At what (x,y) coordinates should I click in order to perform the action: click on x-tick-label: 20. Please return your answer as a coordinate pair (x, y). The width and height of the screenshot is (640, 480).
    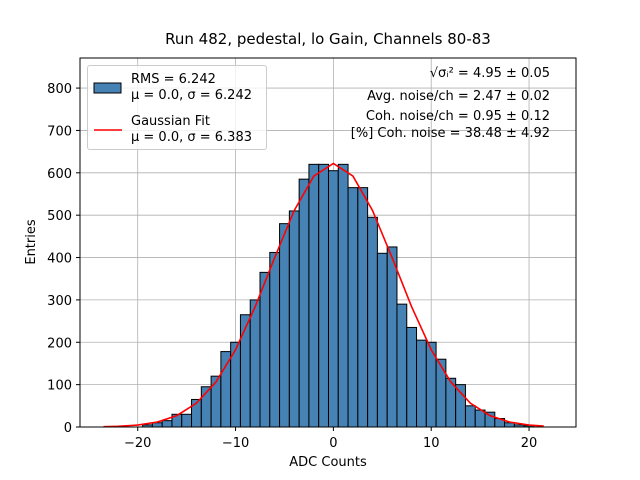
    Looking at the image, I should click on (529, 443).